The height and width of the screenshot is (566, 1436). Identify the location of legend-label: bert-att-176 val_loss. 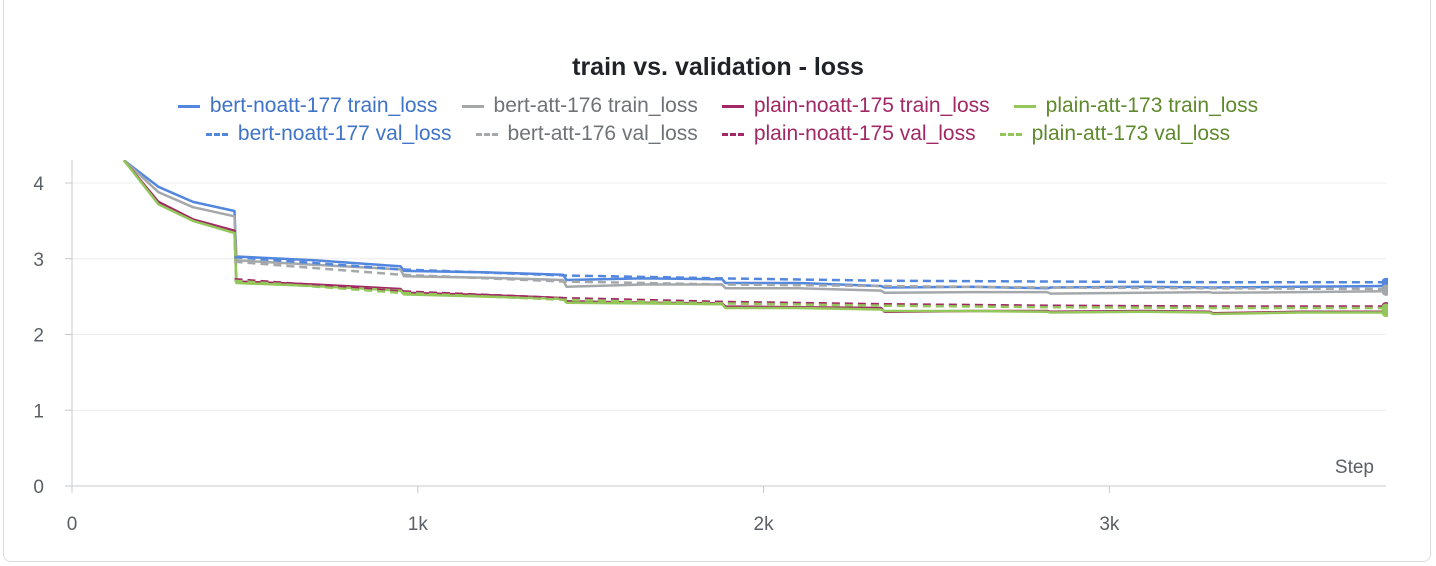
(602, 133).